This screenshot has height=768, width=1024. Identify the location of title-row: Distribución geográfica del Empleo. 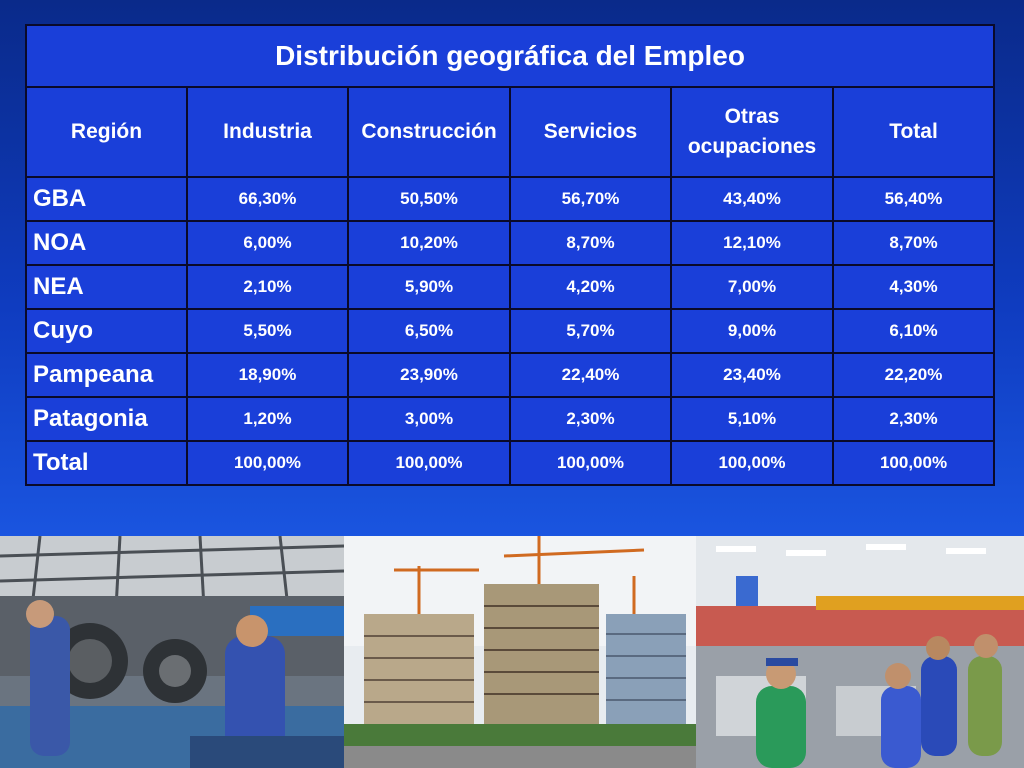
(510, 56).